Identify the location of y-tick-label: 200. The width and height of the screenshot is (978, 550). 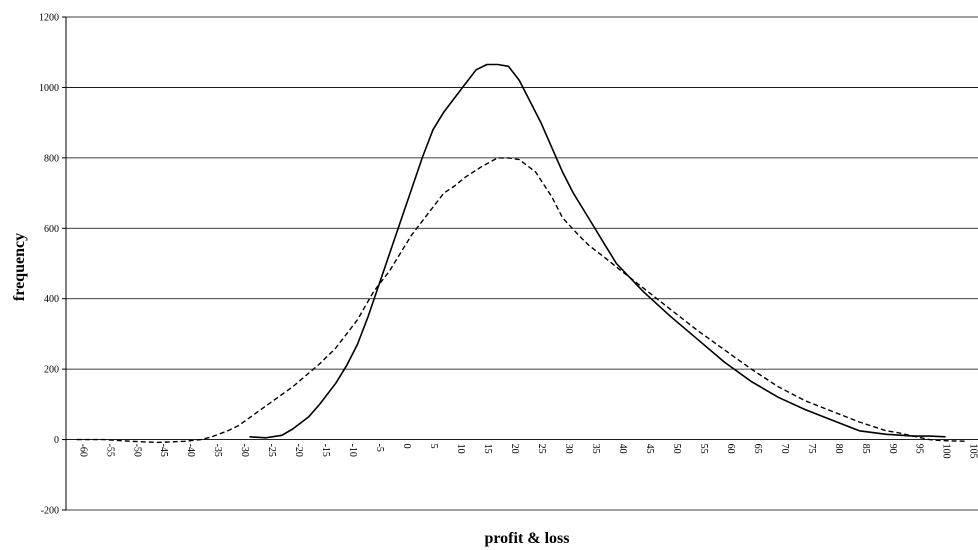
(51, 370).